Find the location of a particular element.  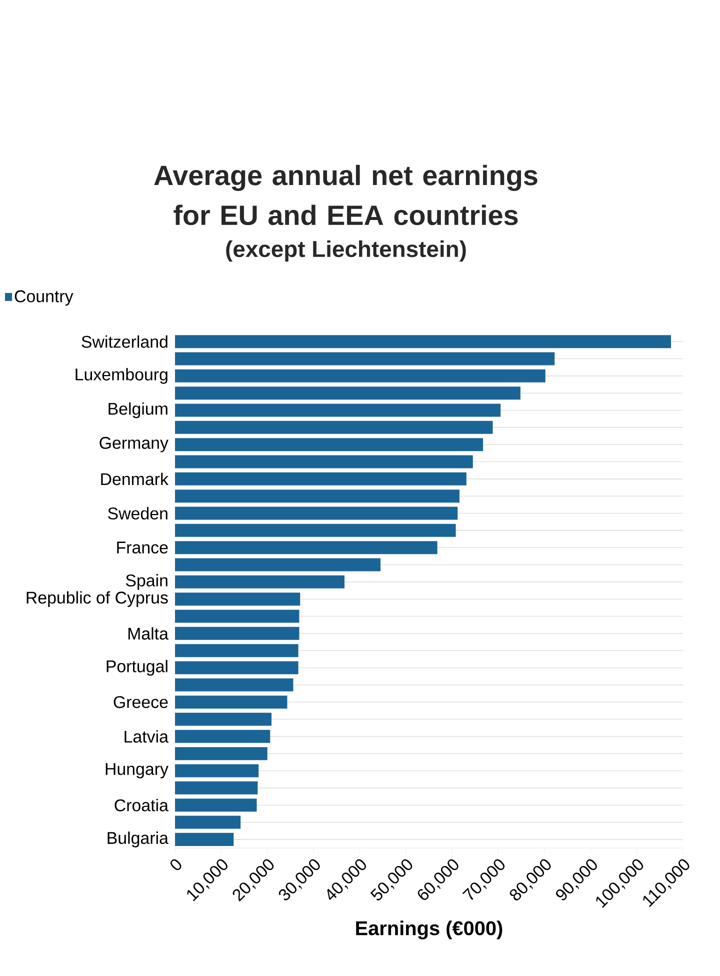

y-tick-label: Latvia is located at coordinates (146, 736).